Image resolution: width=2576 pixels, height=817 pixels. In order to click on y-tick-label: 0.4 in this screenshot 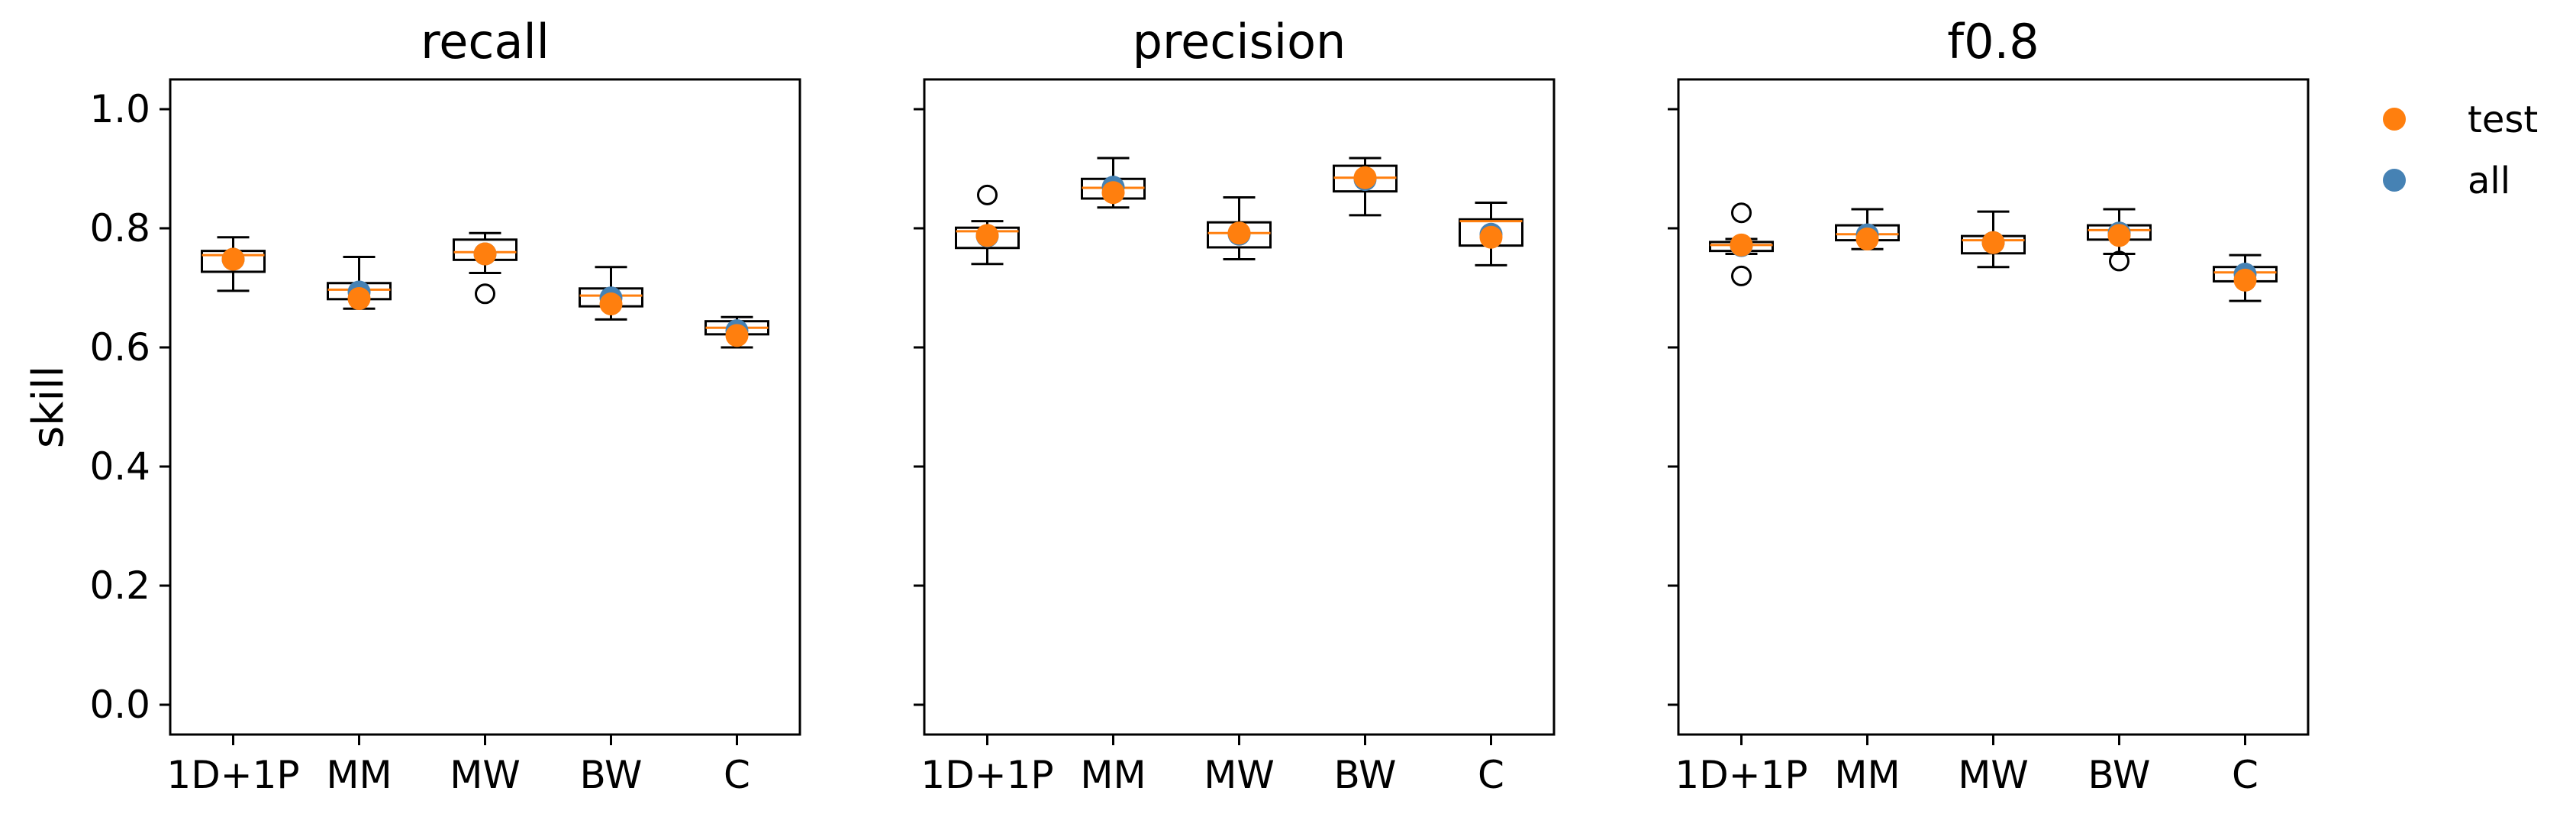, I will do `click(120, 466)`.